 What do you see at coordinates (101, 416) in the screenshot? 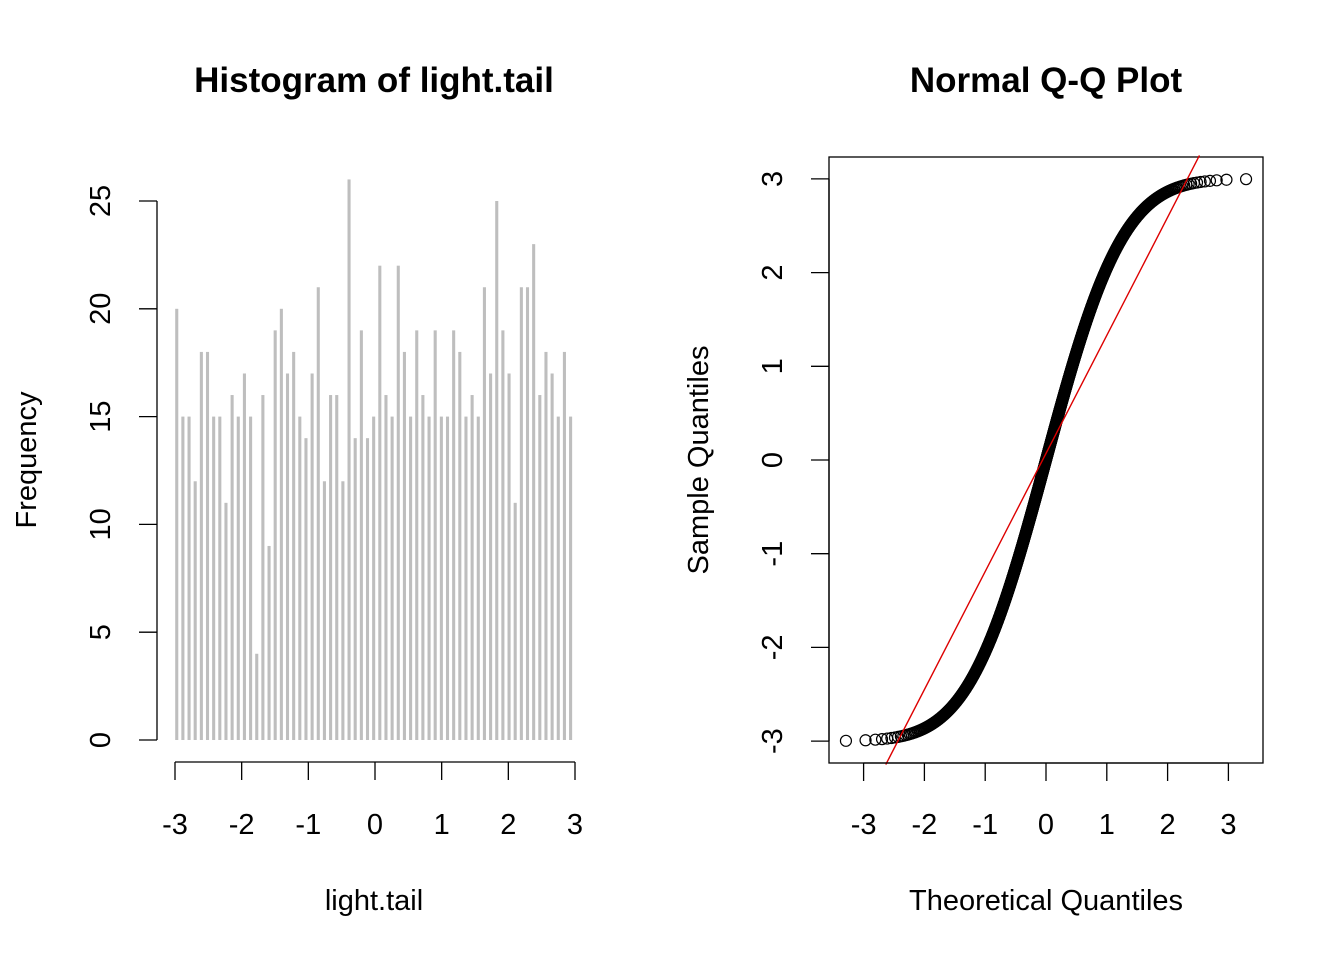
I see `histogram-y-tick-label: 15` at bounding box center [101, 416].